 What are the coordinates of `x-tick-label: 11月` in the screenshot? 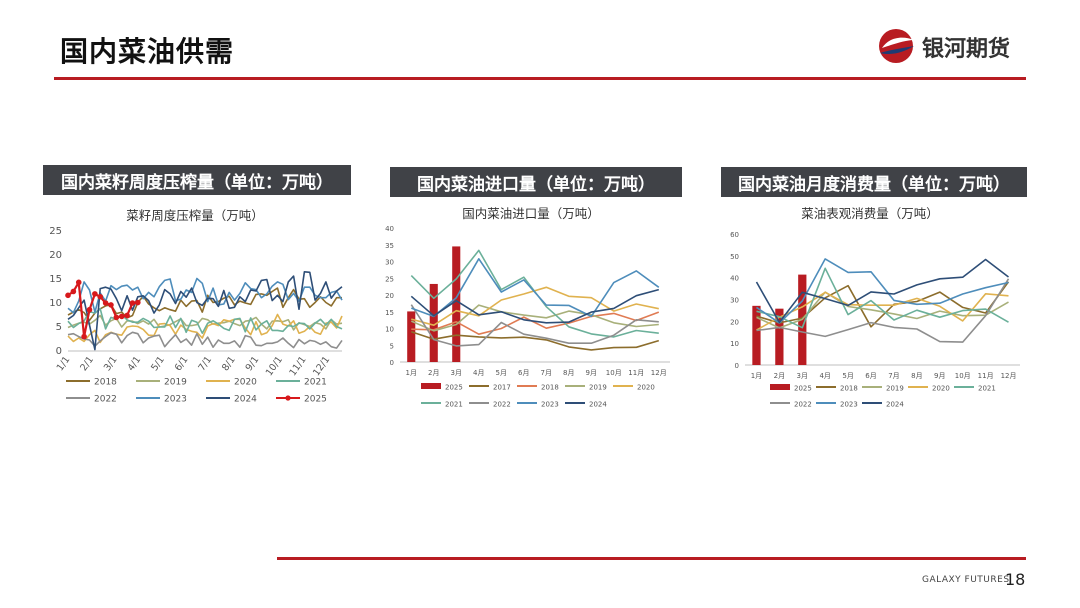 It's located at (986, 376).